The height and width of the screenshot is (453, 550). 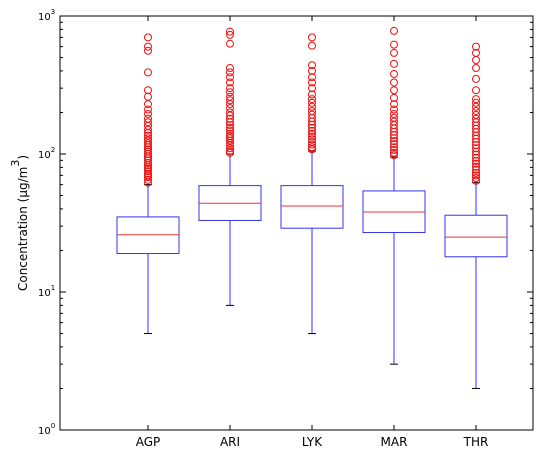 I want to click on box-agp, so click(x=148, y=184).